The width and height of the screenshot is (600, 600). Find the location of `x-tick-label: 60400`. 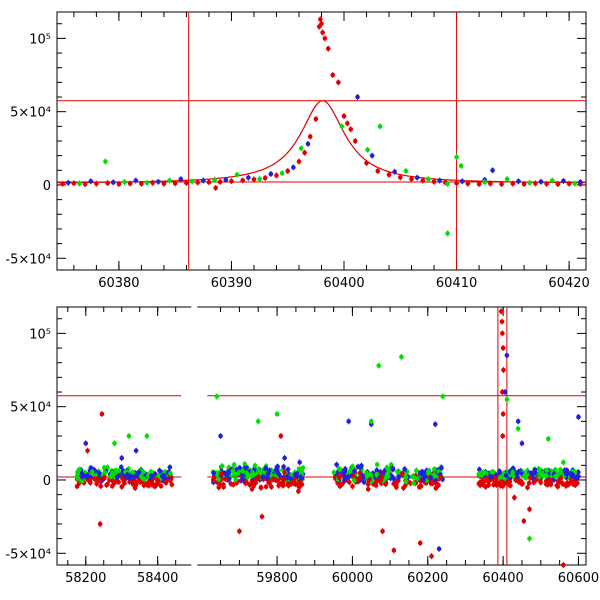

x-tick-label: 60400 is located at coordinates (502, 578).